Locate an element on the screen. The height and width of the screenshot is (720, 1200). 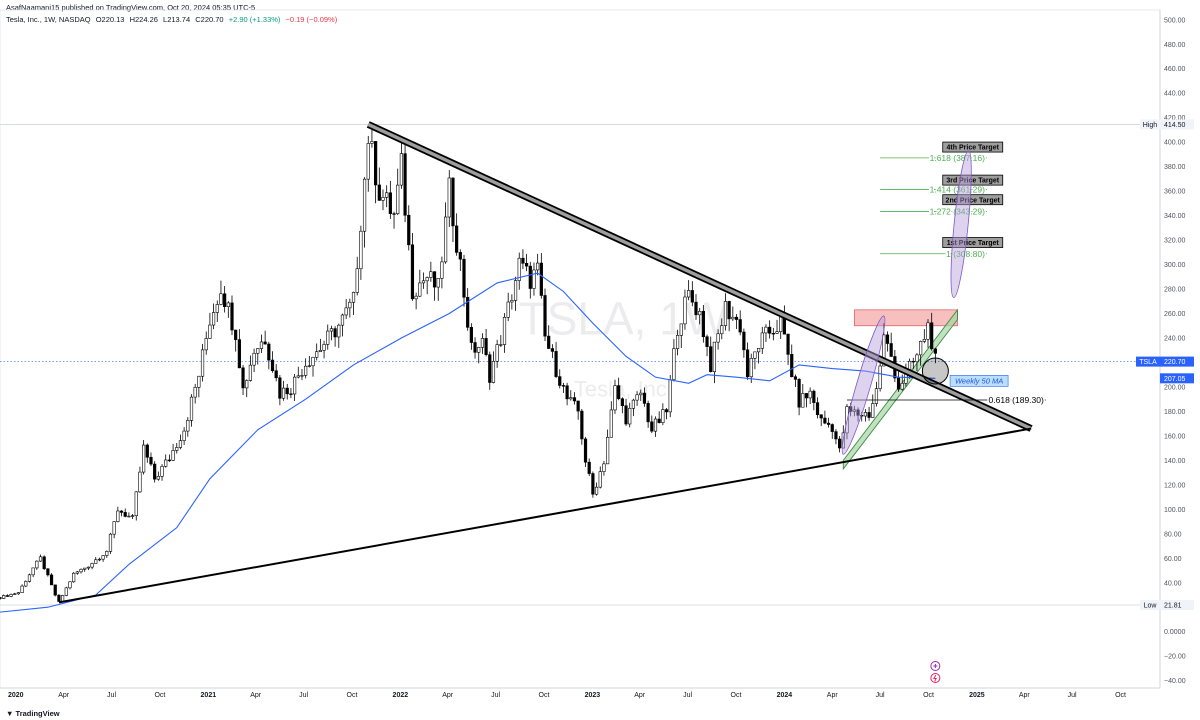
axis-badge-tag is located at coordinates (1148, 361).